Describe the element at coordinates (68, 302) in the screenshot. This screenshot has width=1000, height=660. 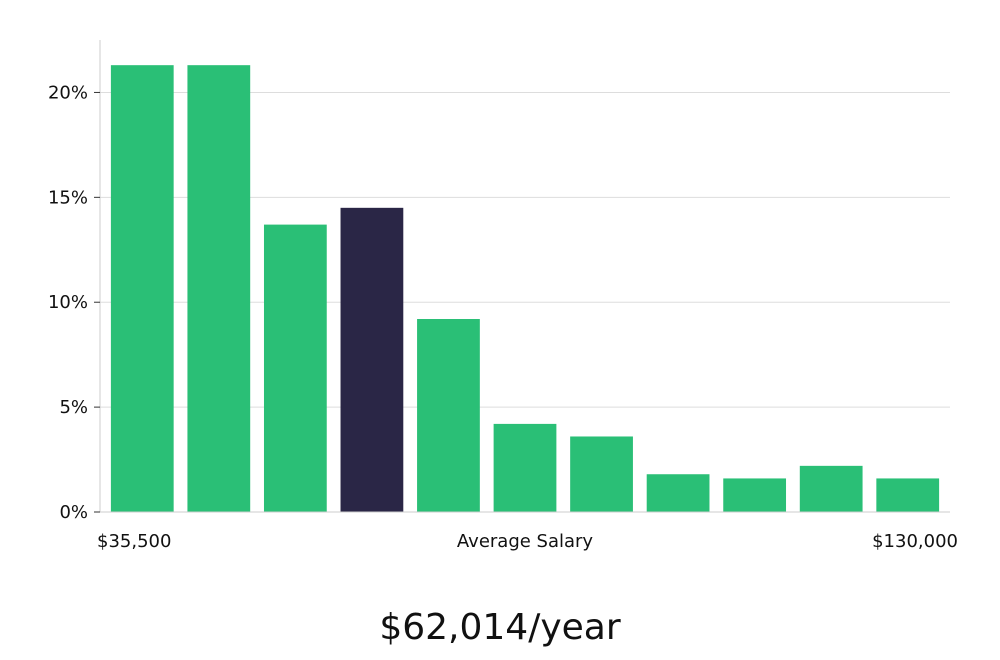
I see `y-tick-label: 10%` at that location.